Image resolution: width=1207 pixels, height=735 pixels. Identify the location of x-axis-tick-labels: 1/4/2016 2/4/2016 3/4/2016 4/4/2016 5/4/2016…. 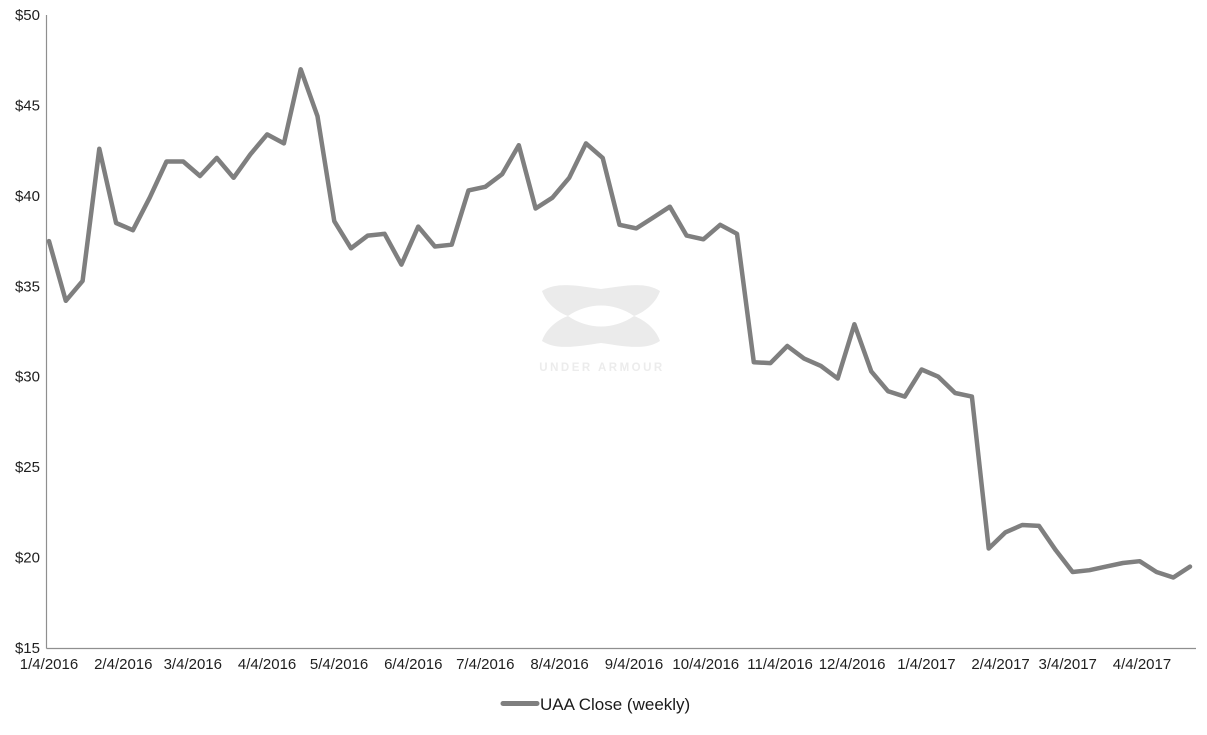
(595, 664).